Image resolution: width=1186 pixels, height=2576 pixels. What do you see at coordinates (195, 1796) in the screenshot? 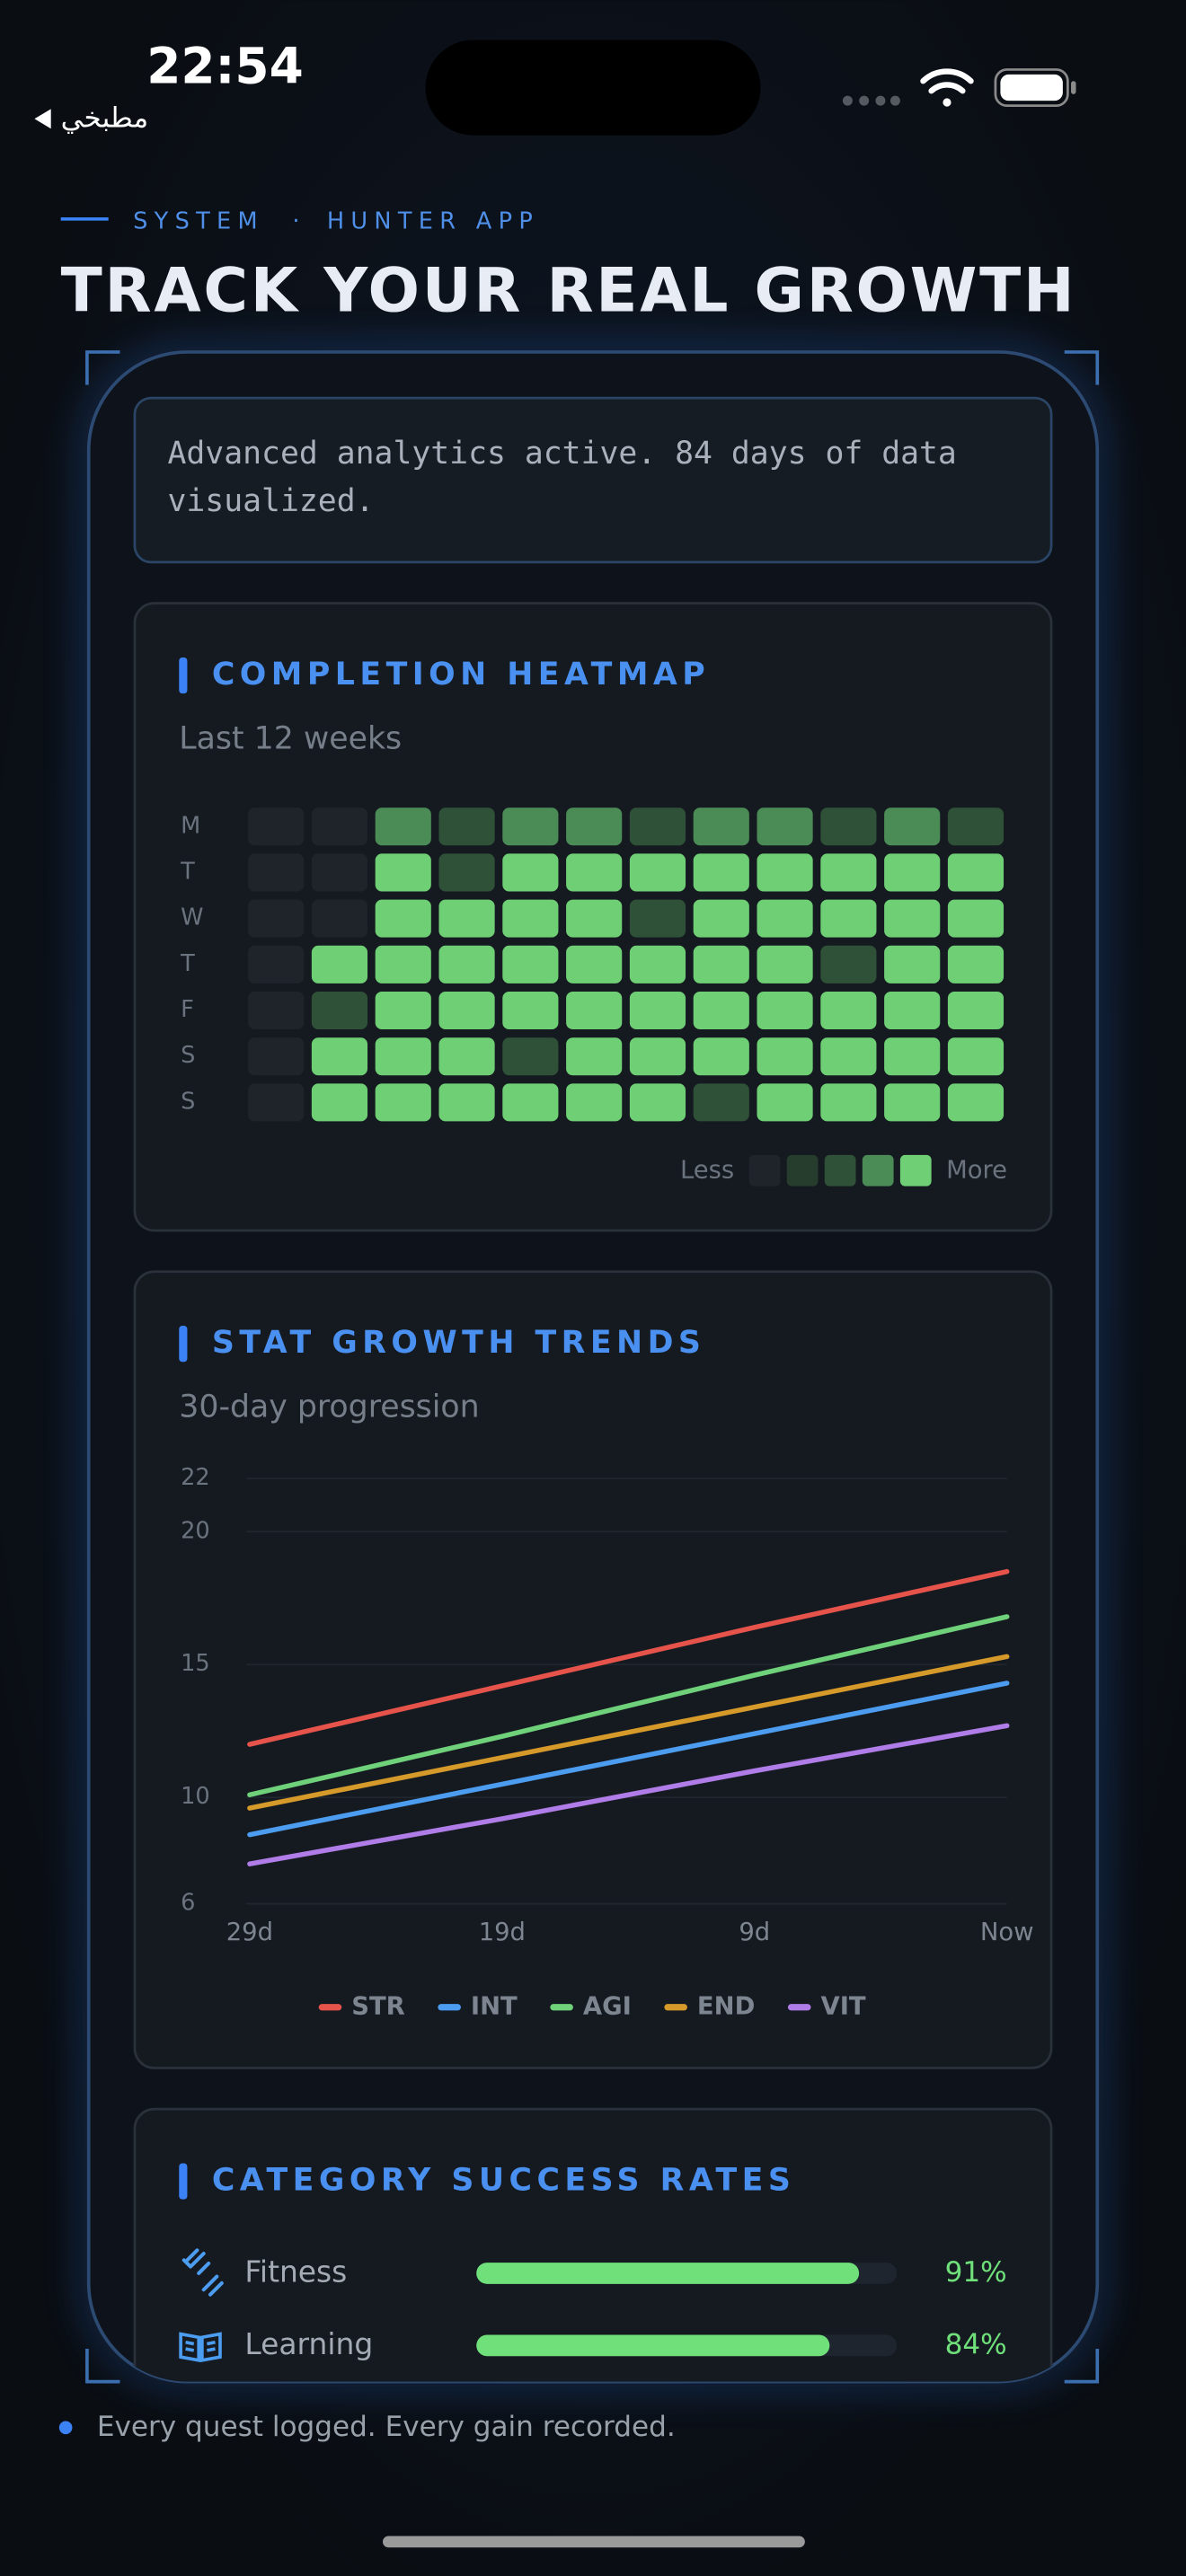
I see `y-tick-label: 10` at bounding box center [195, 1796].